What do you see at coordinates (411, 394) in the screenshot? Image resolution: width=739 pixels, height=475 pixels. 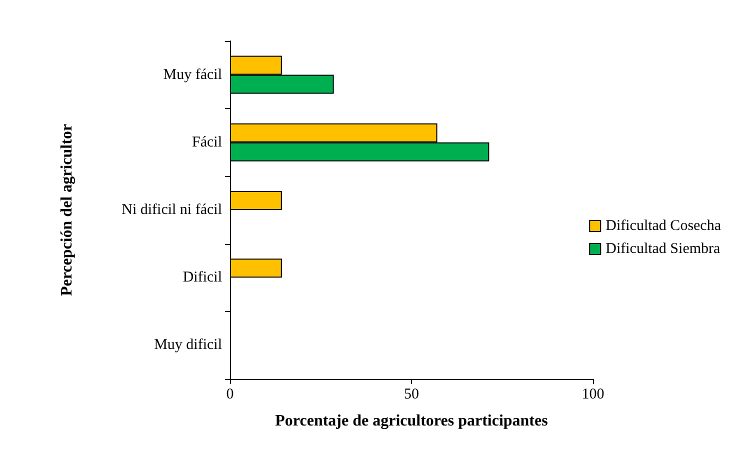 I see `x-tick-label: 50` at bounding box center [411, 394].